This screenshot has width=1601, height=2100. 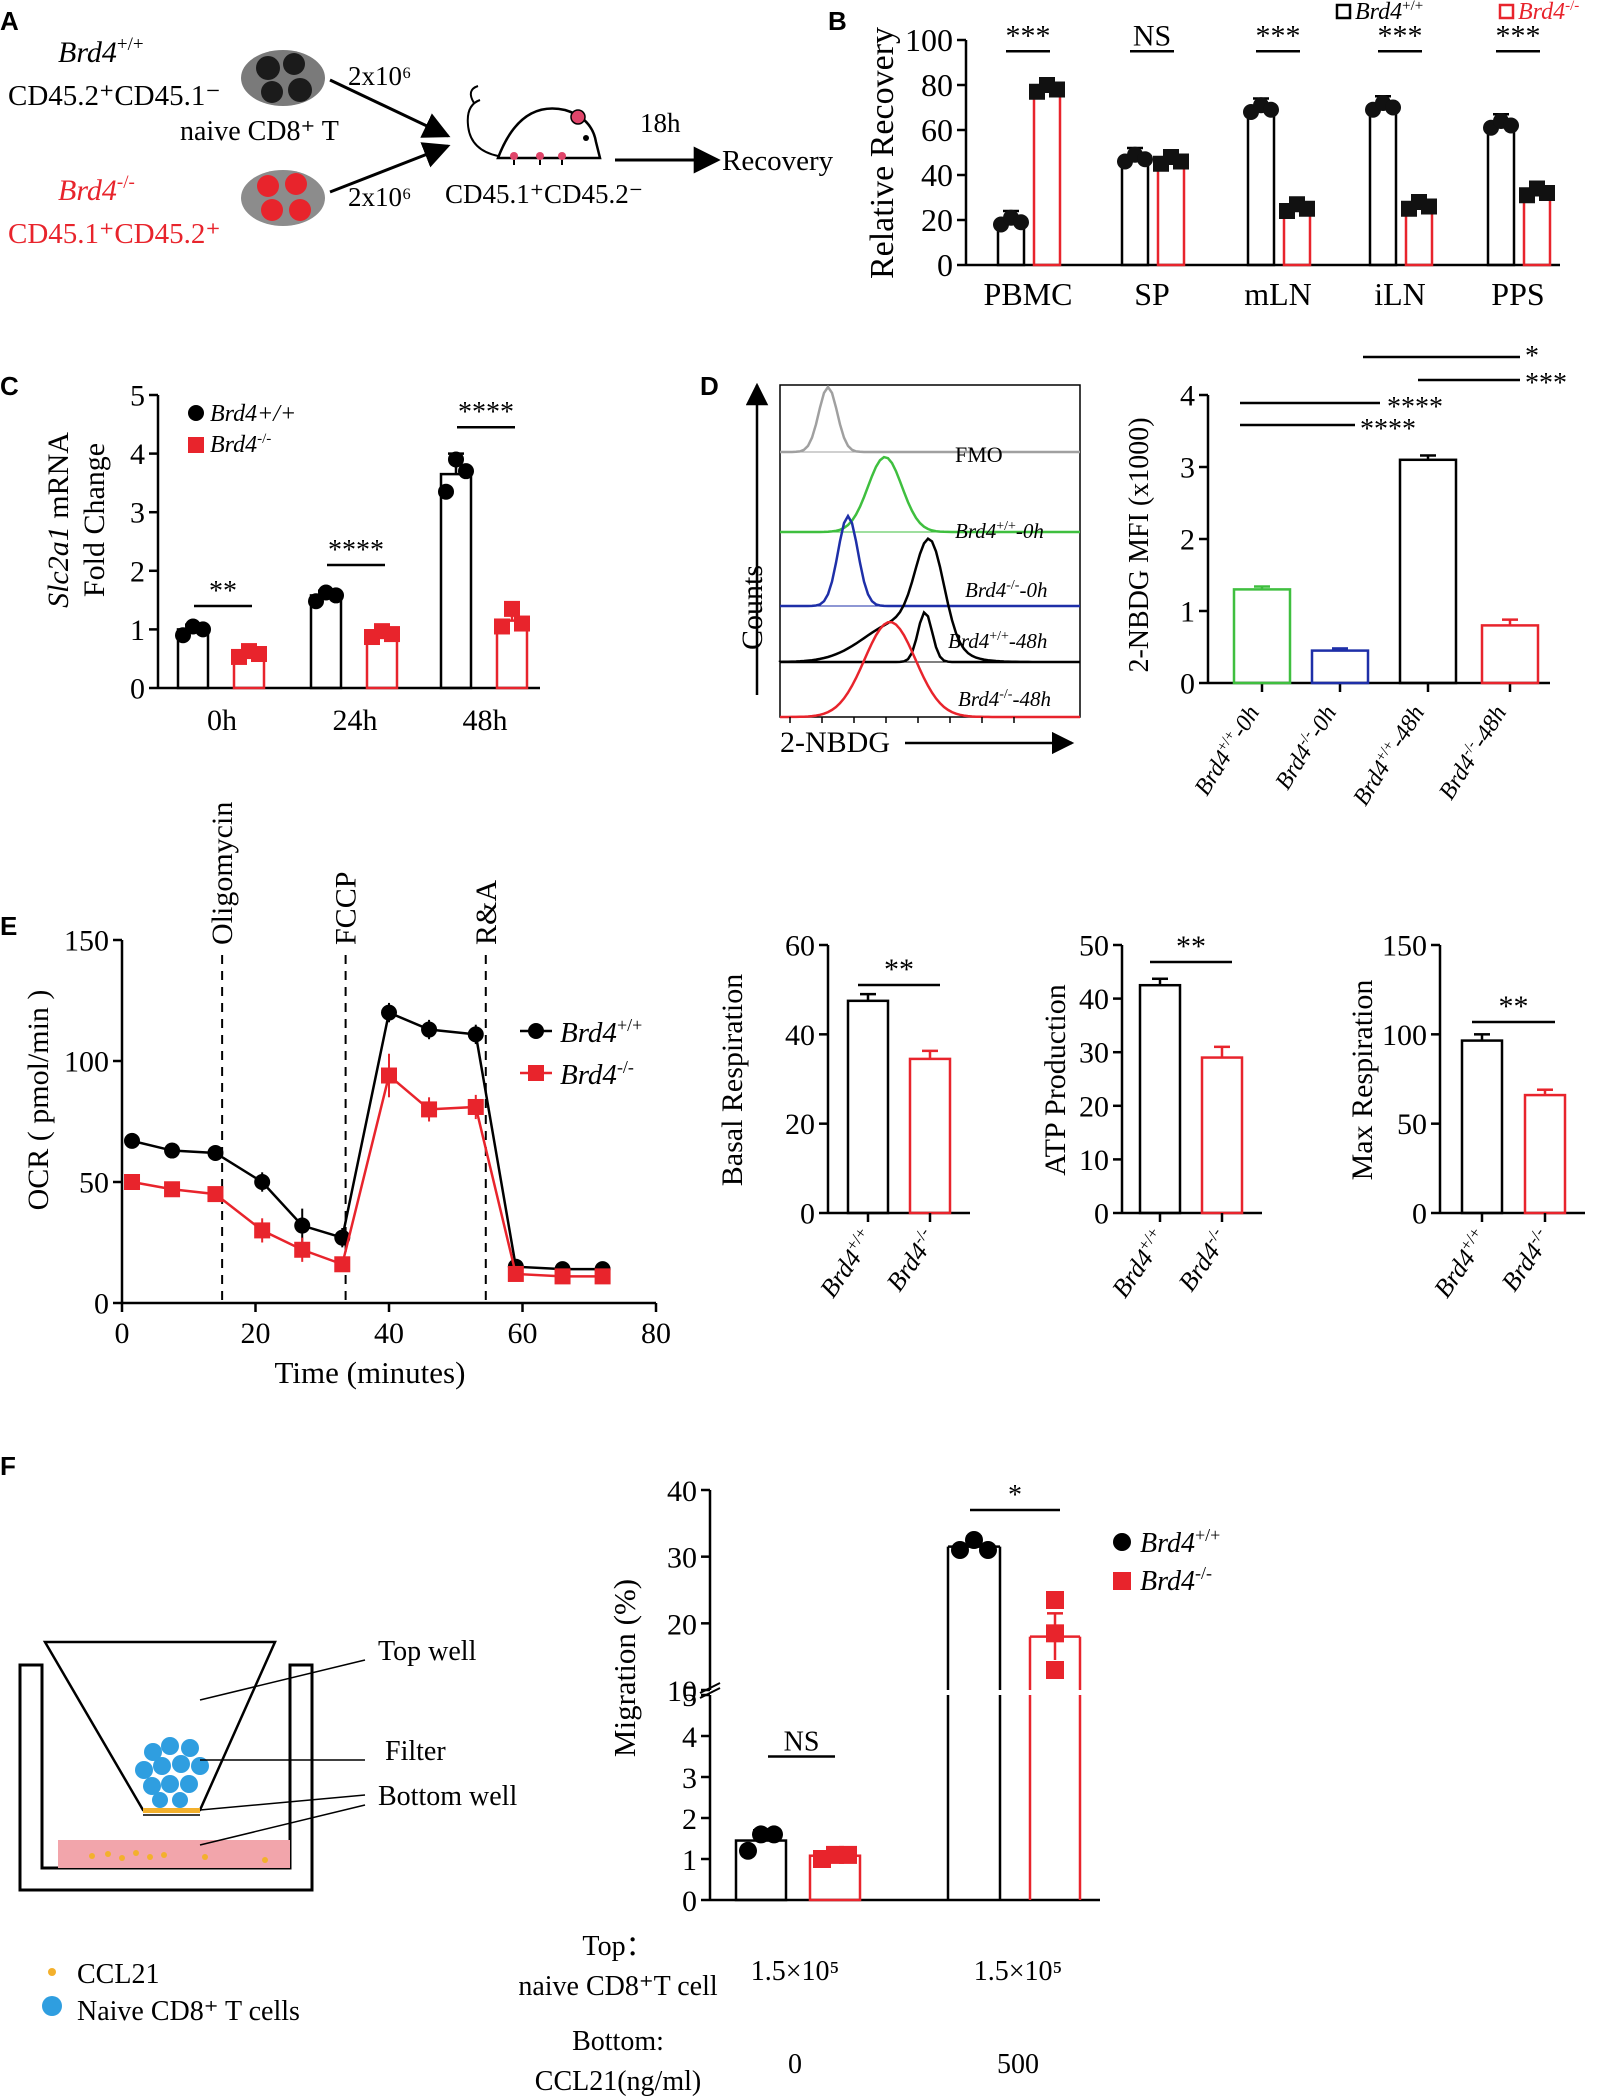 I want to click on e-small-y-tick-label: 40, so click(x=1094, y=999).